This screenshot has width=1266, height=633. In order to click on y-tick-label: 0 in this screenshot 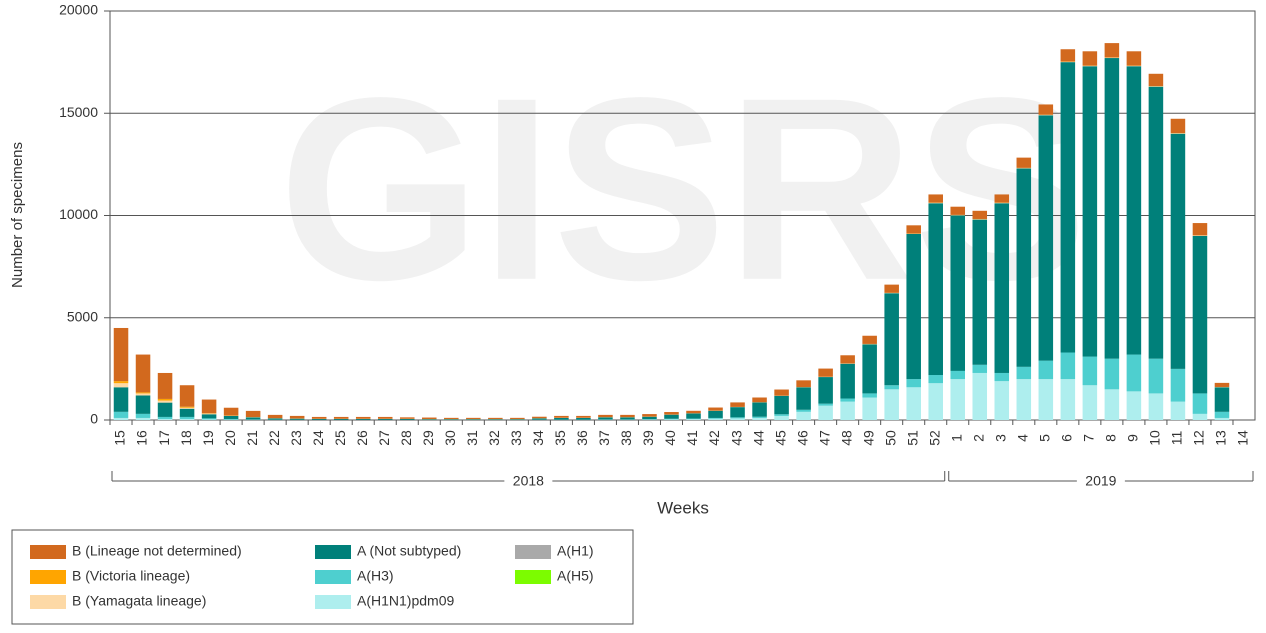, I will do `click(94, 419)`.